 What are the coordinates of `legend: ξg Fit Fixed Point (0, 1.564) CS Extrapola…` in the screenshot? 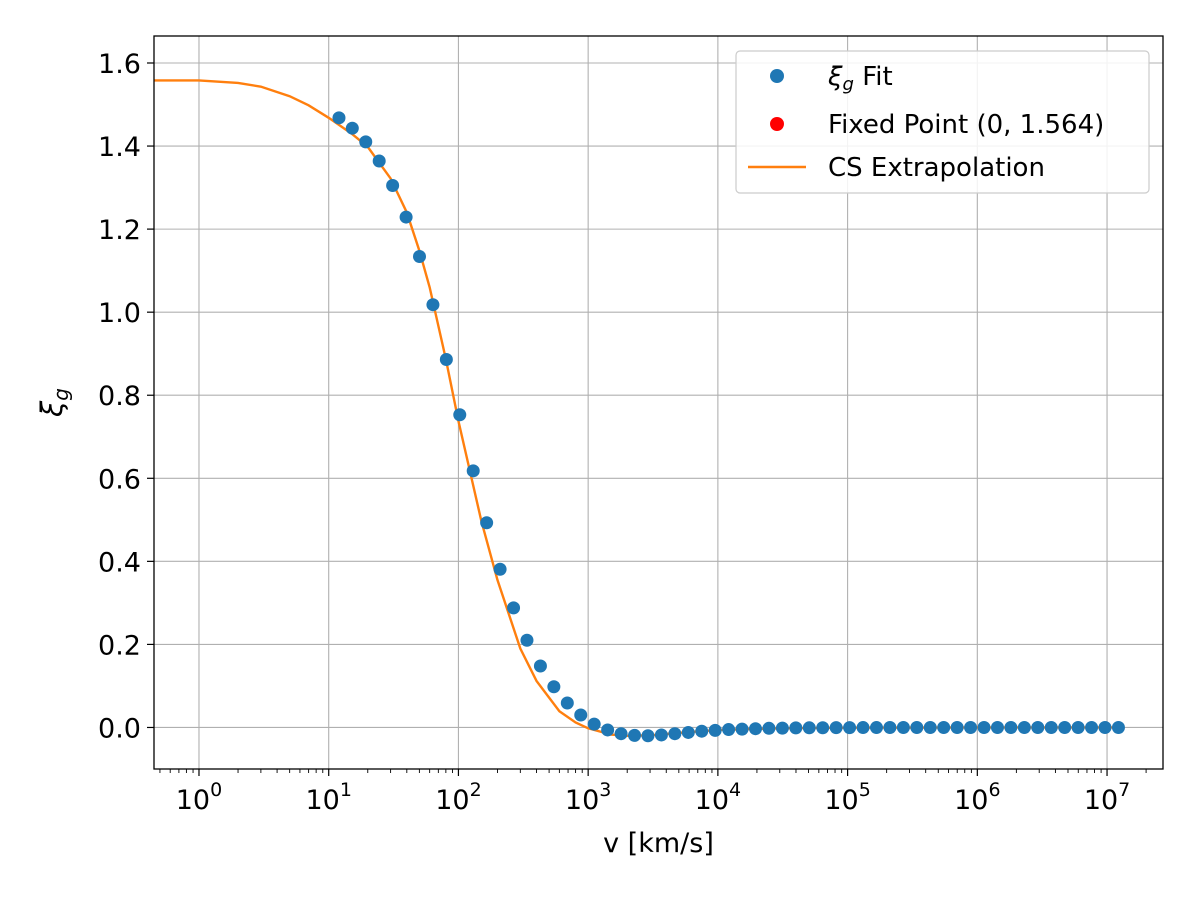 It's located at (942, 122).